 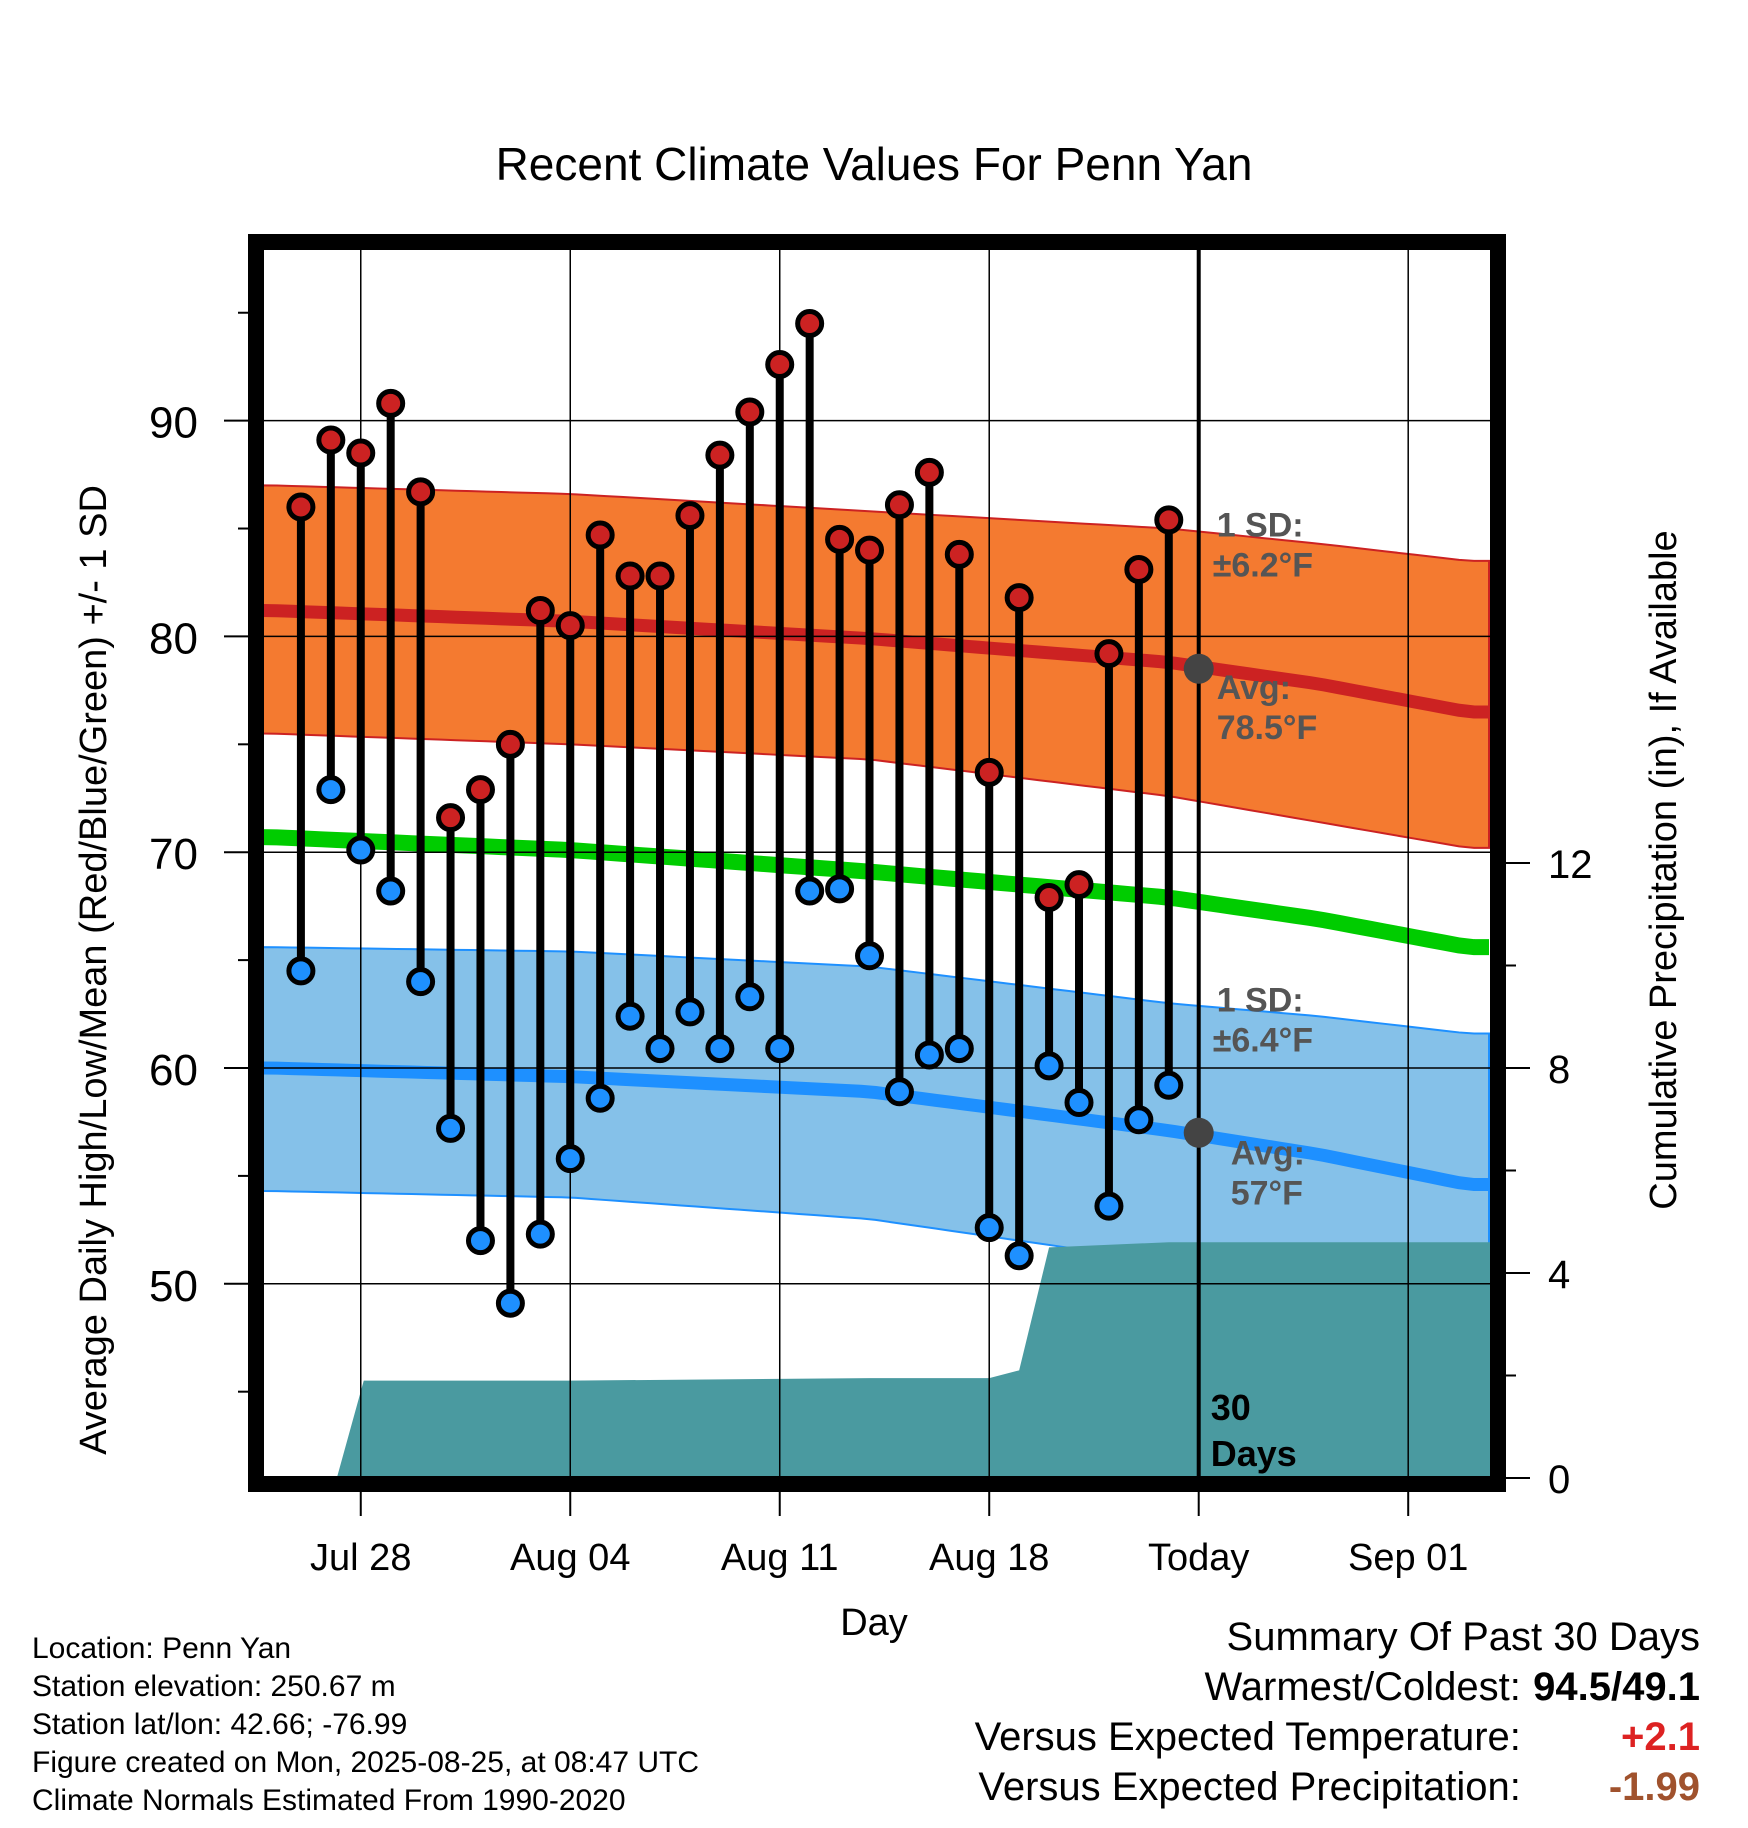 I want to click on y-tick-label: 80, so click(x=173, y=638).